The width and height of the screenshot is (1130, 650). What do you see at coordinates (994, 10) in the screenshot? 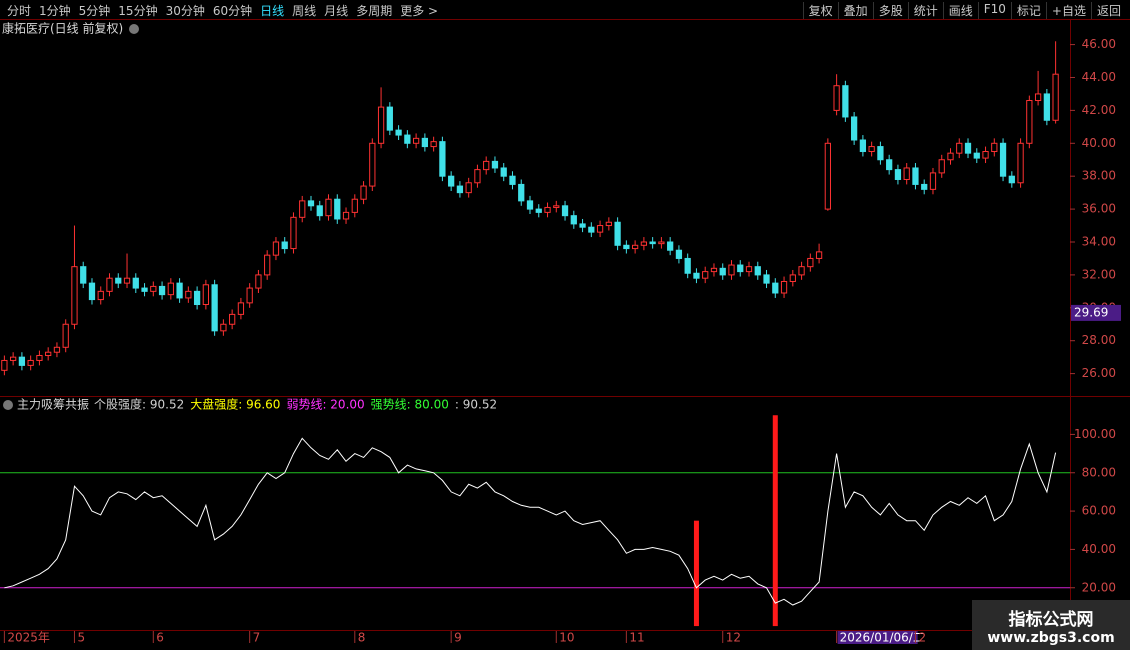
I see `tool-button: F10` at bounding box center [994, 10].